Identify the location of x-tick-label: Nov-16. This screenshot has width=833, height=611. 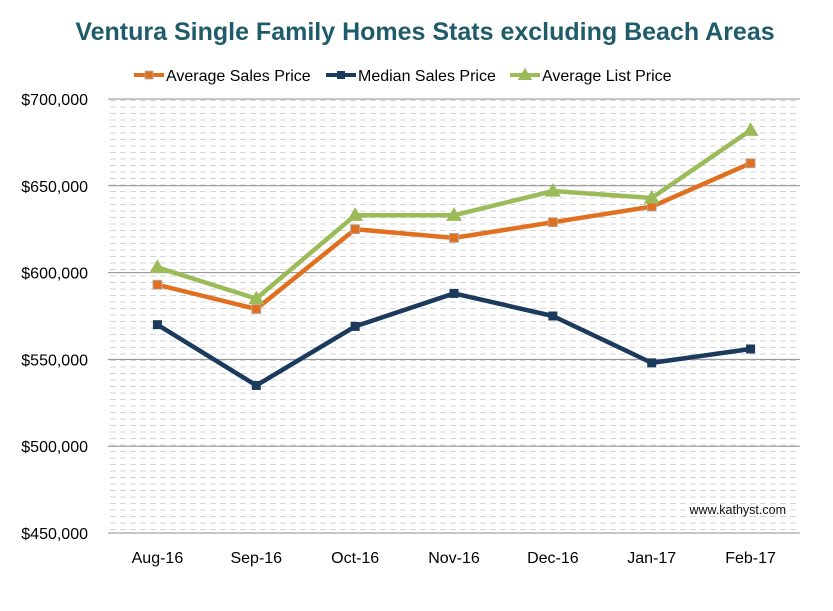
(454, 558).